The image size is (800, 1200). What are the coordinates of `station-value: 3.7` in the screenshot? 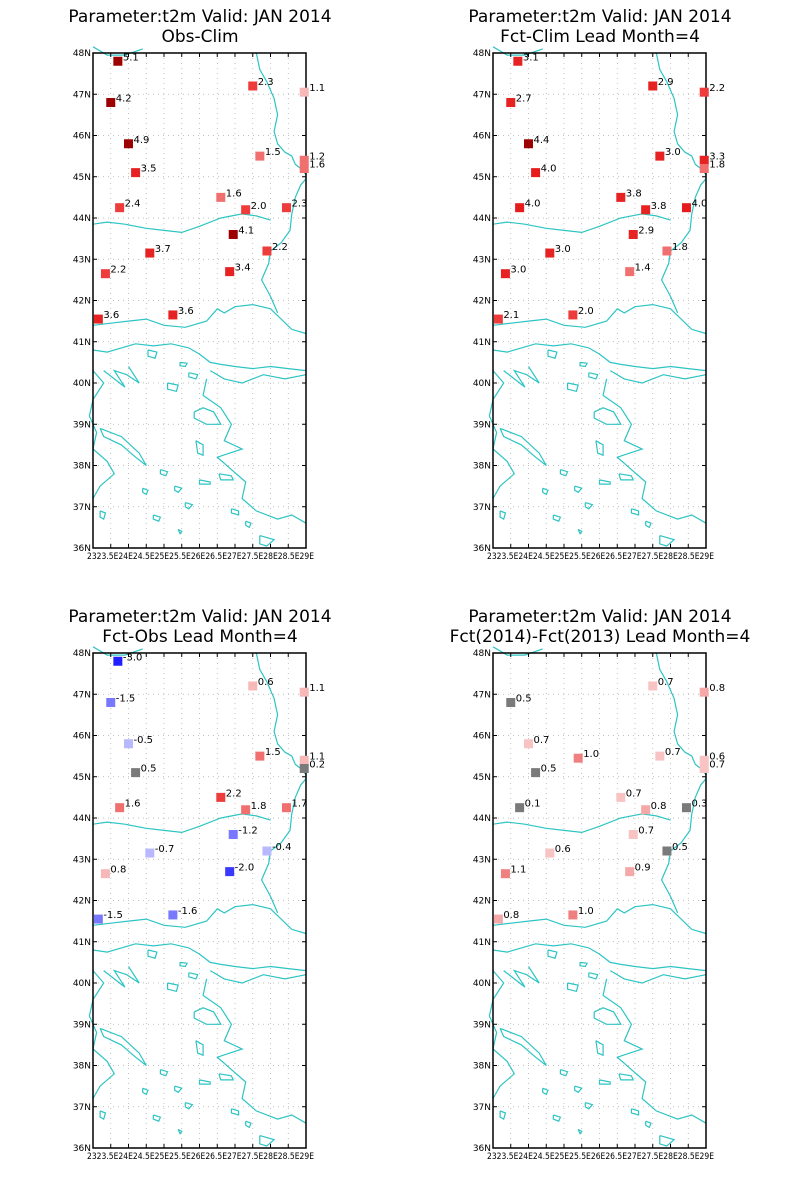 It's located at (163, 249).